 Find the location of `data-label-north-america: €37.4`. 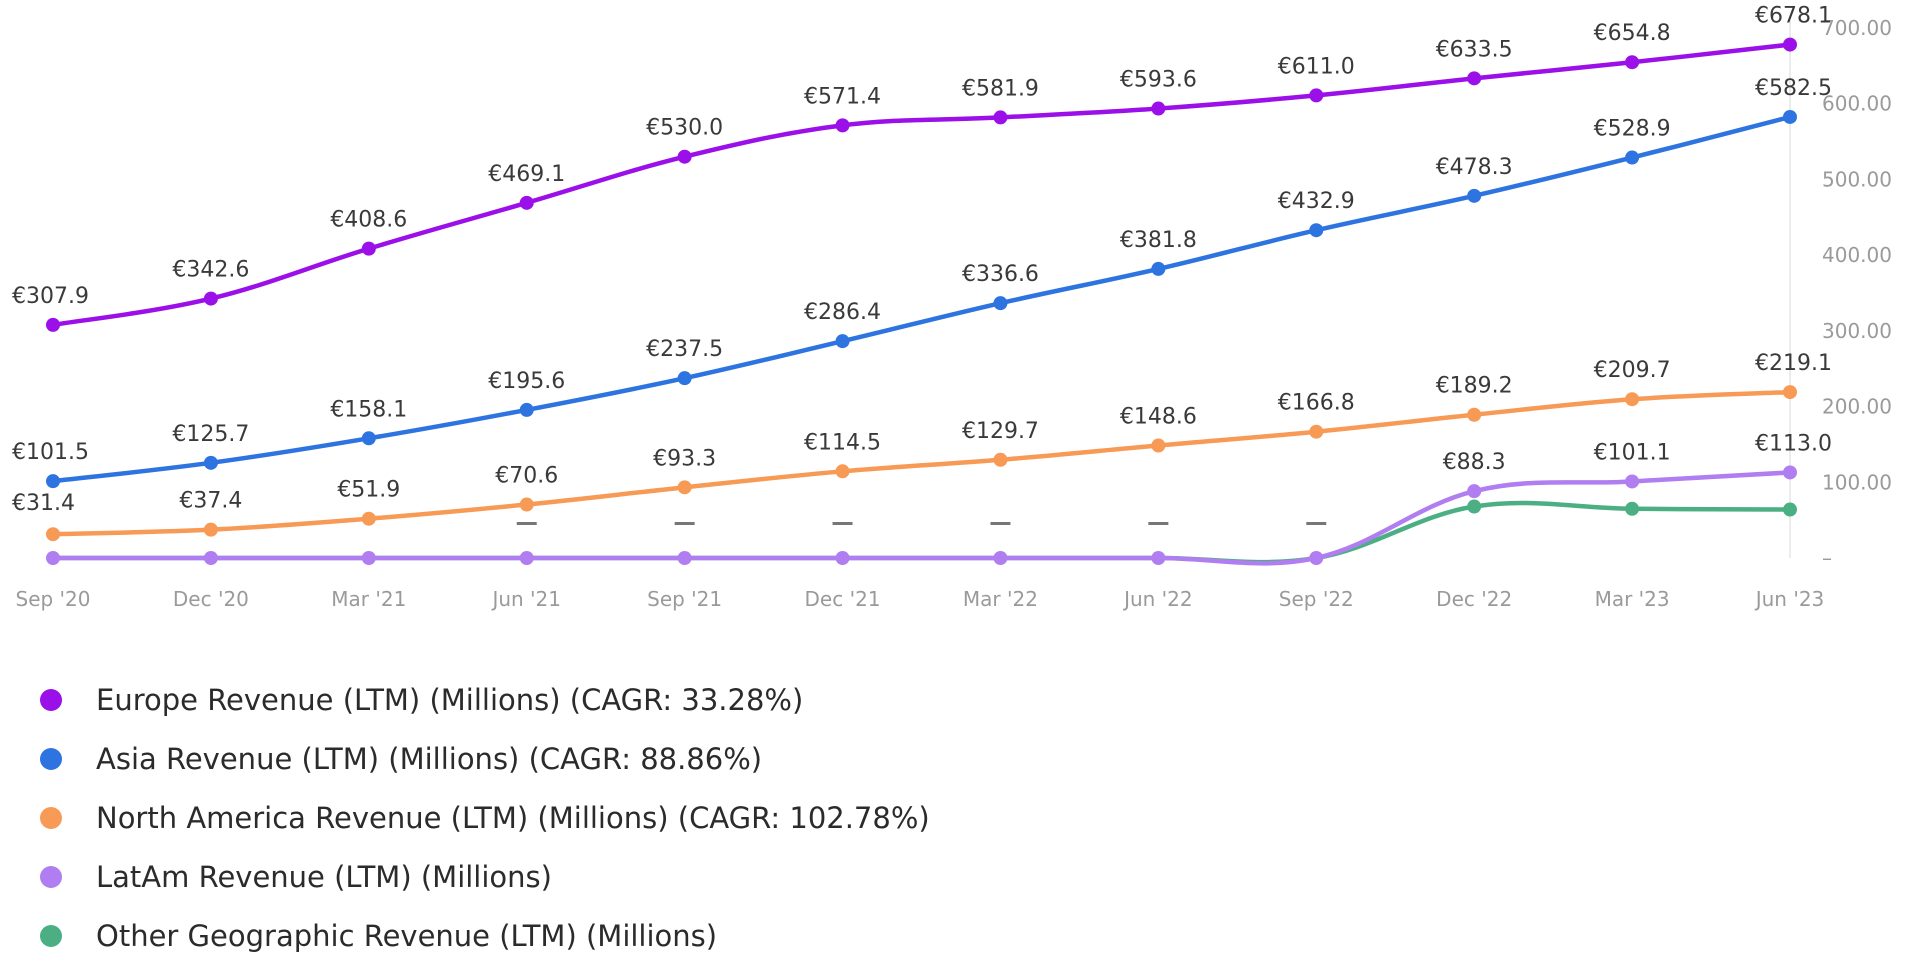

data-label-north-america: €37.4 is located at coordinates (210, 501).